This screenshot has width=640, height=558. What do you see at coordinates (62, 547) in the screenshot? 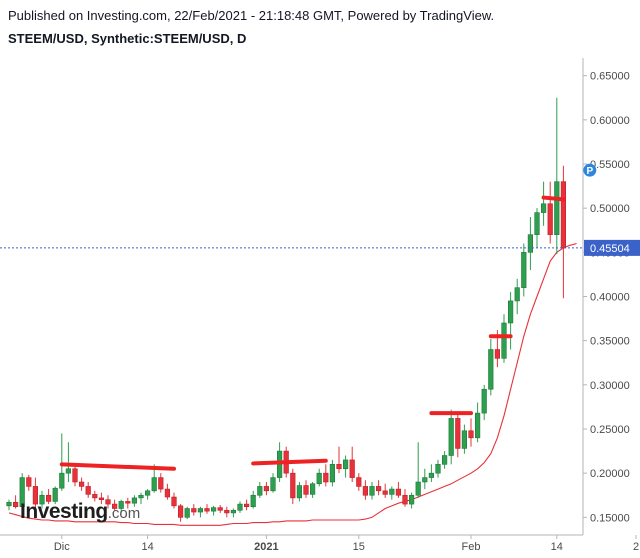
I see `x-tick-label: Dic` at bounding box center [62, 547].